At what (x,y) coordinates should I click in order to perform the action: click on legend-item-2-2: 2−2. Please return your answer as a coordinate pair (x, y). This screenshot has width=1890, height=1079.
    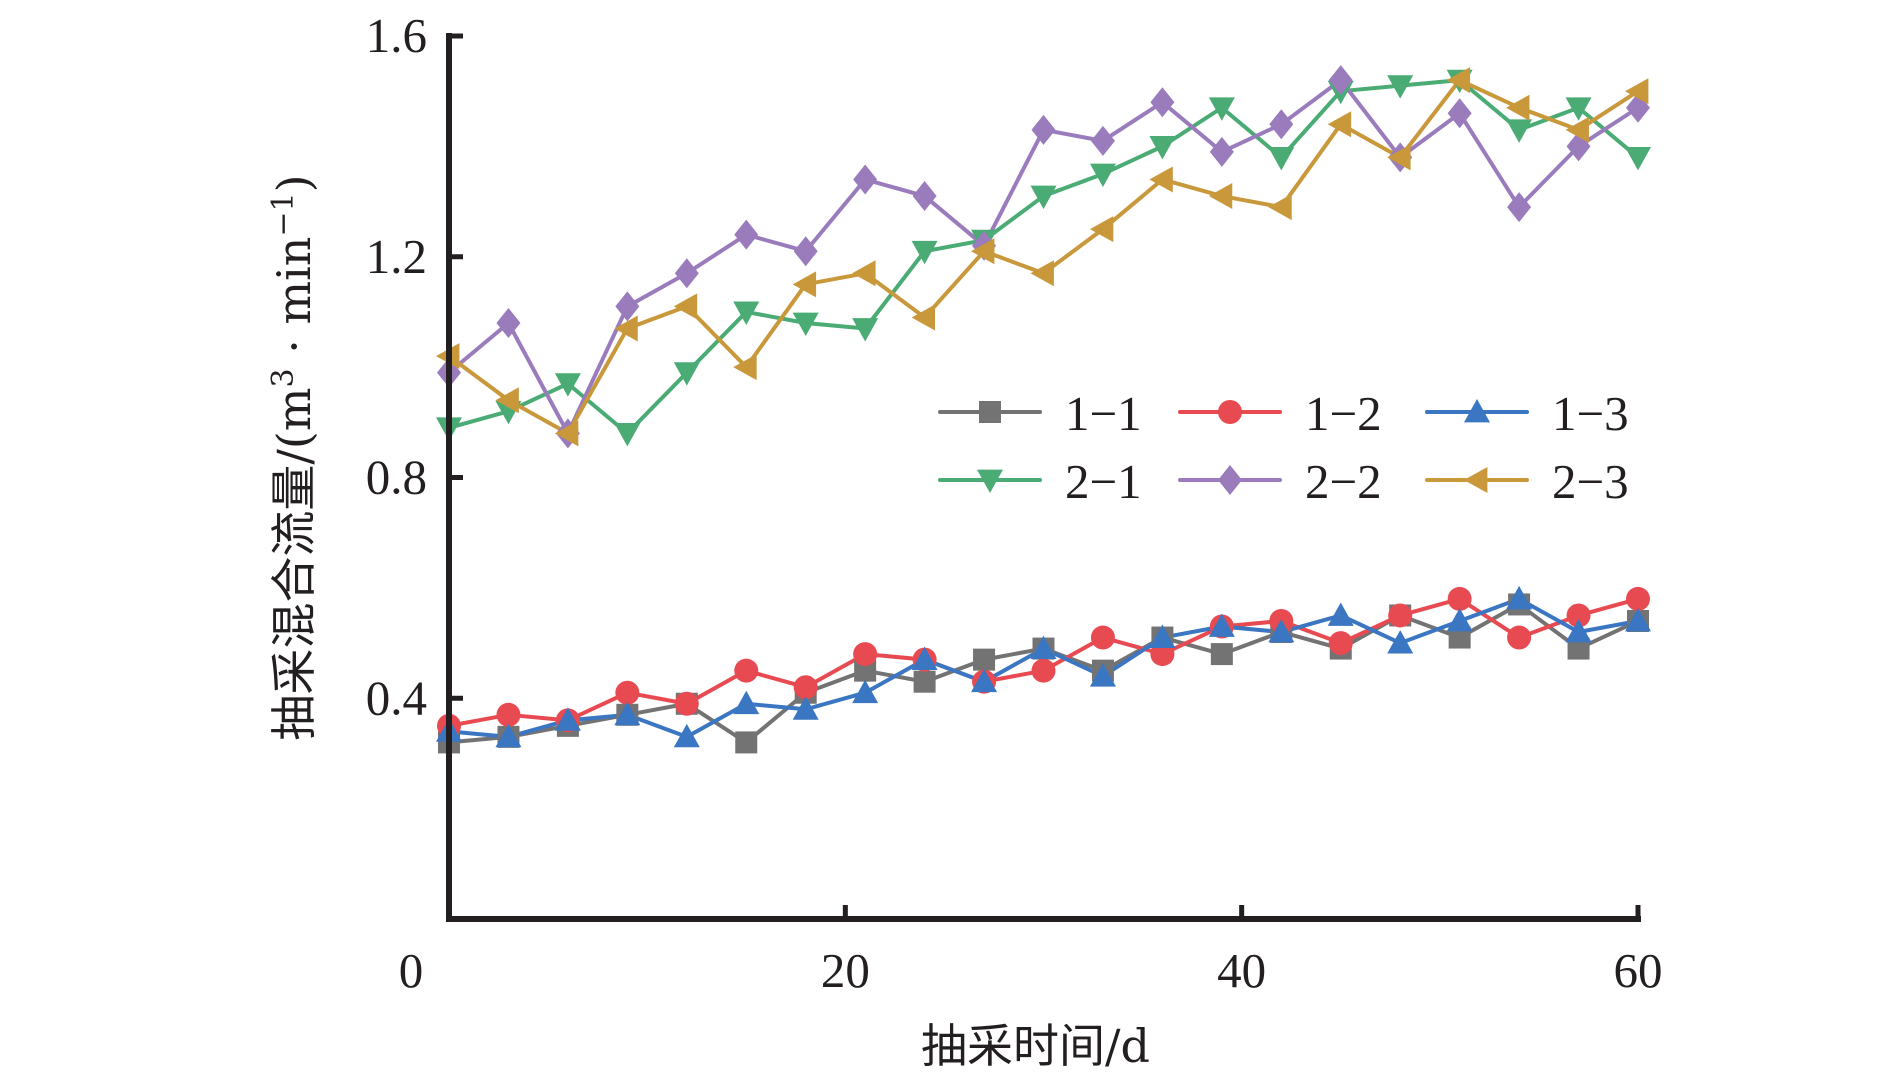
    Looking at the image, I should click on (1280, 481).